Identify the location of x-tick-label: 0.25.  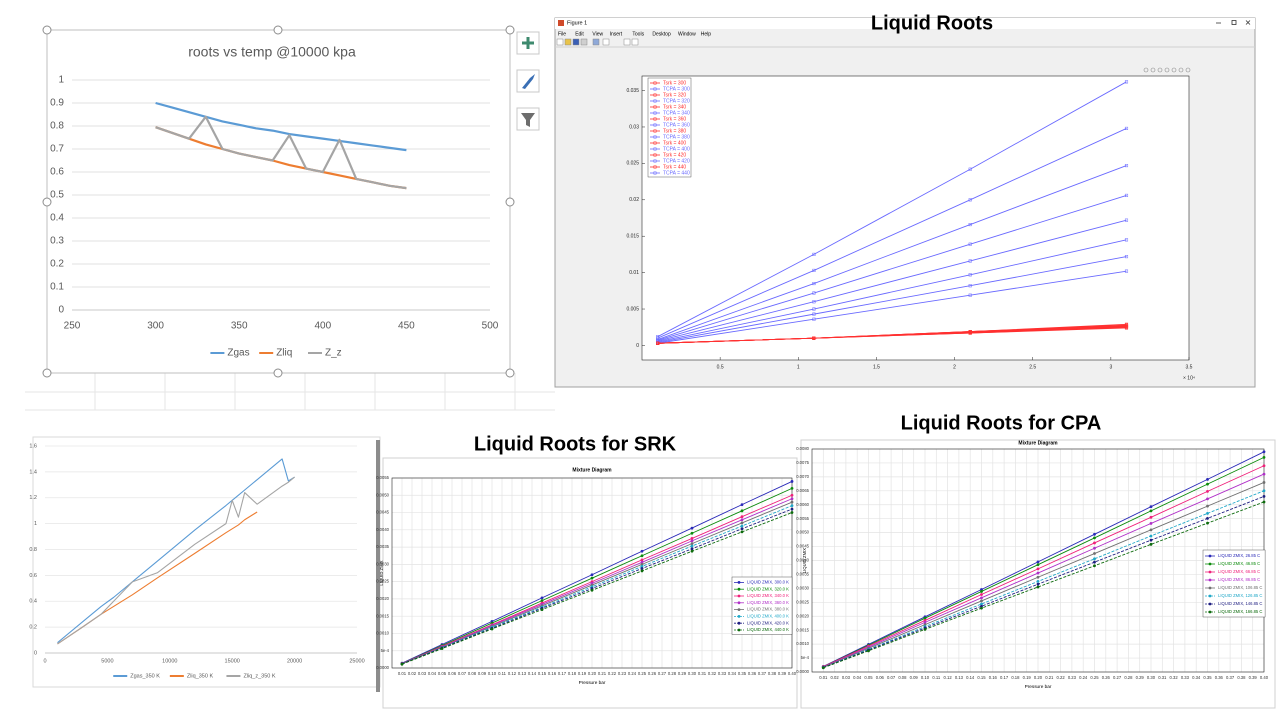
(642, 673).